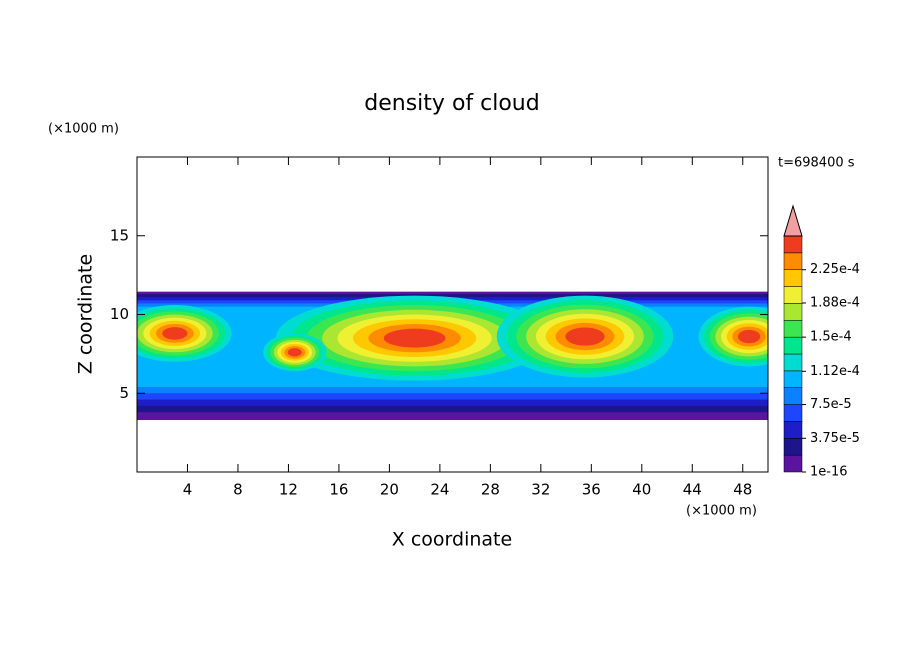 The image size is (904, 654). What do you see at coordinates (238, 490) in the screenshot?
I see `x-tick-label: 8` at bounding box center [238, 490].